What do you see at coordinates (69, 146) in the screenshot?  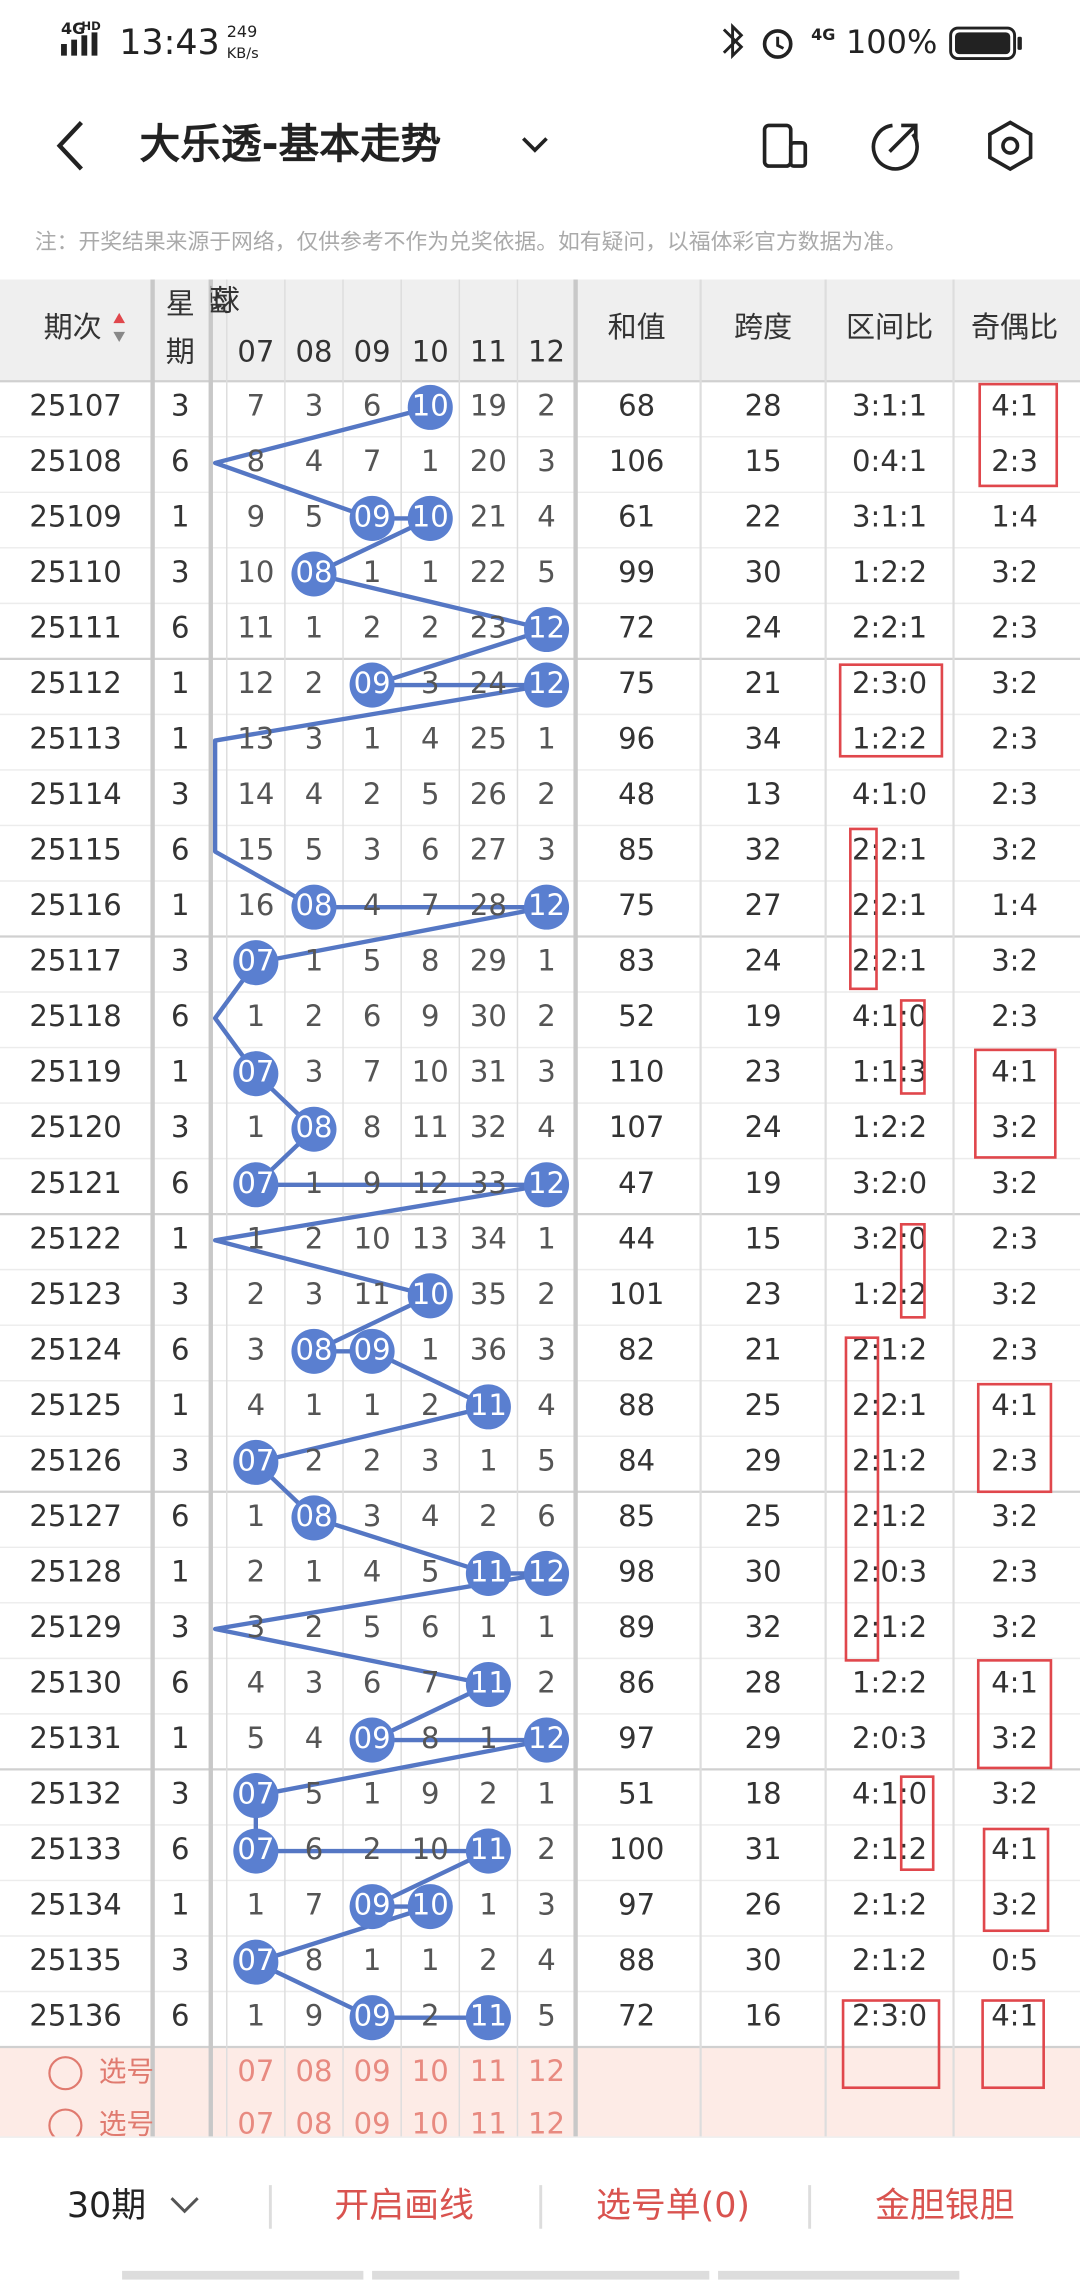 I see `back-button` at bounding box center [69, 146].